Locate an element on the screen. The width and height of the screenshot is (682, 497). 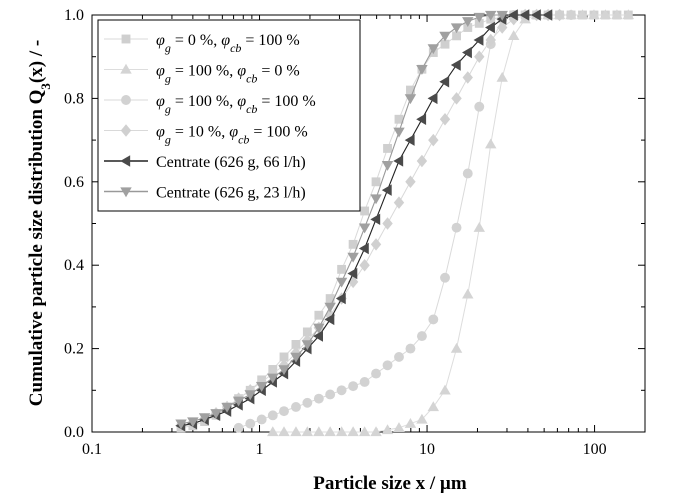
legend-label: φg = 100 %, φcb = 0 % is located at coordinates (228, 74).